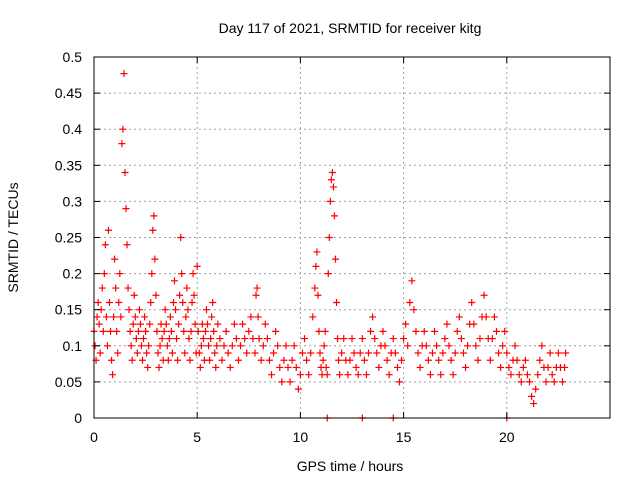  I want to click on x-tick-label: 15, so click(404, 437).